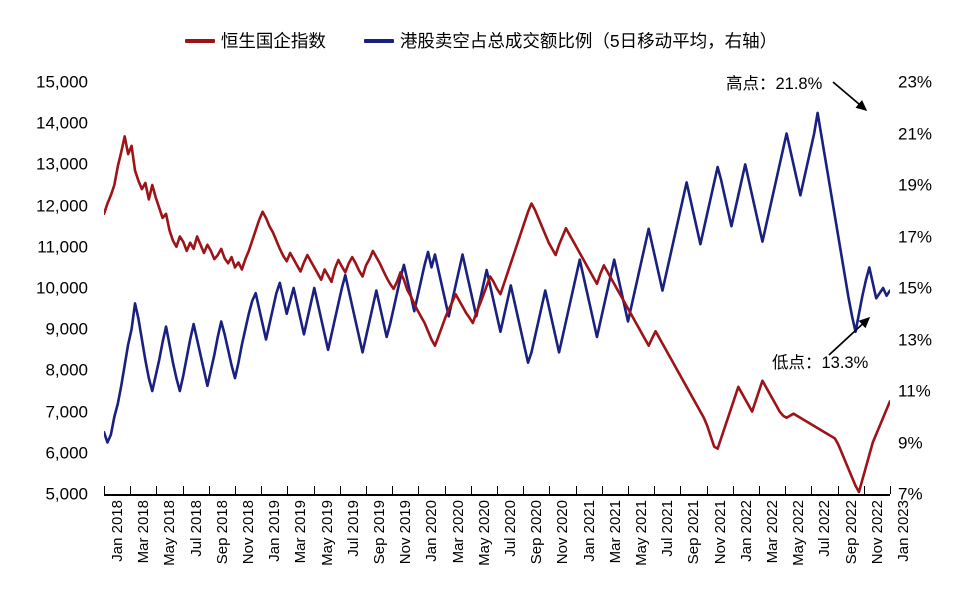  What do you see at coordinates (62, 123) in the screenshot?
I see `ytick-left-label: 14,000` at bounding box center [62, 123].